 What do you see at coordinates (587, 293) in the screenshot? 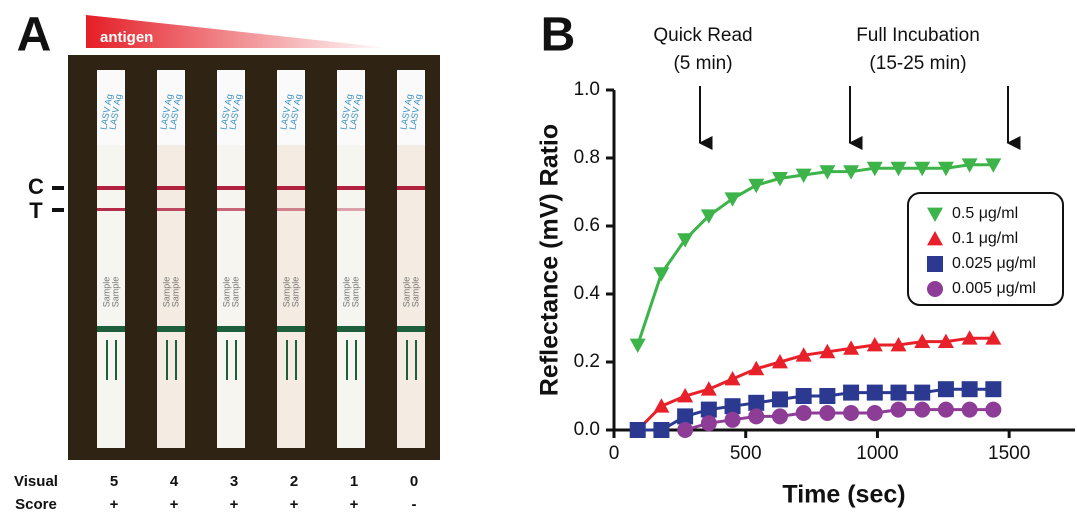
I see `y-tick-label: 0.4` at bounding box center [587, 293].